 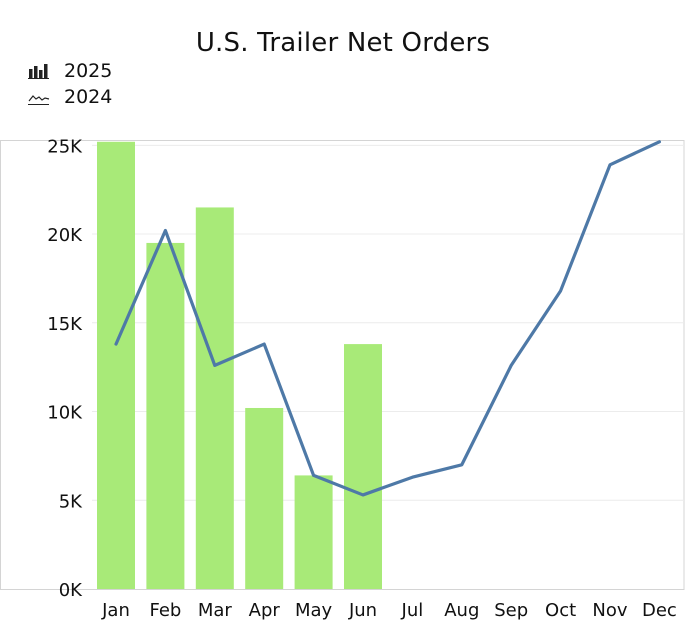 What do you see at coordinates (264, 498) in the screenshot?
I see `bar-apr` at bounding box center [264, 498].